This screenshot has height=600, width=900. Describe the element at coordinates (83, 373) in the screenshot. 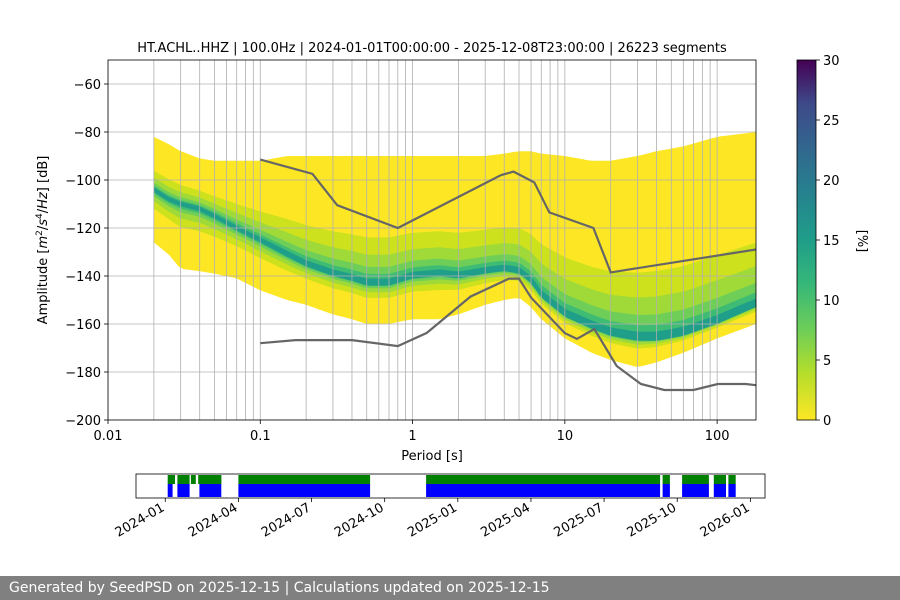

I see `y-tick-label: −180` at that location.